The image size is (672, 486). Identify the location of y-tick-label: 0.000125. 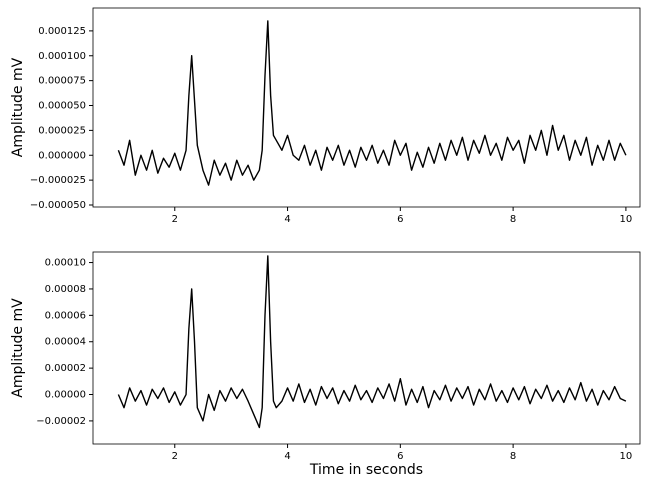
(62, 31).